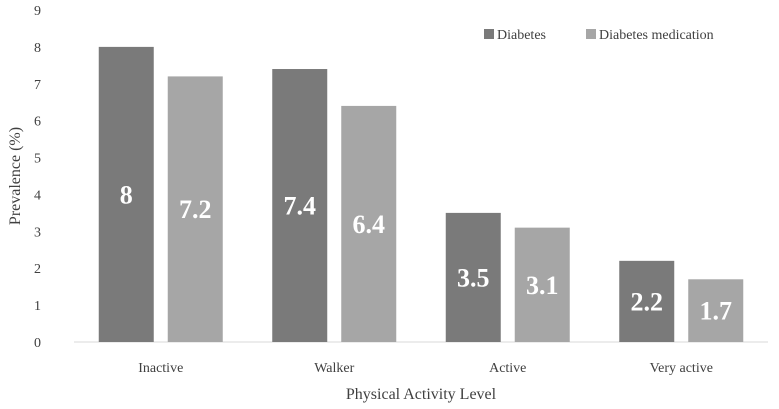  Describe the element at coordinates (37, 306) in the screenshot. I see `y-tick-label: 1` at that location.